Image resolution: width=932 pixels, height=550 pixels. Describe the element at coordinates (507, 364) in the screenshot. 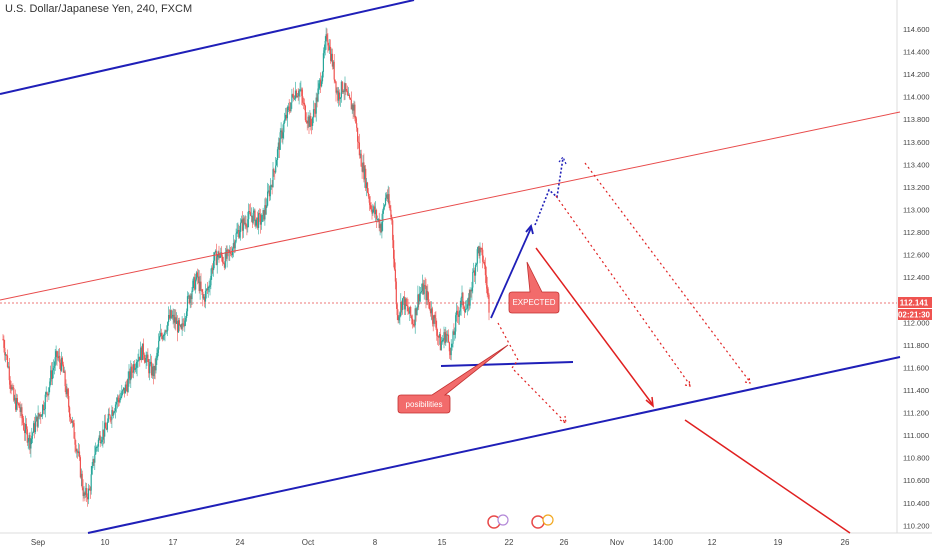

I see `support-line` at that location.